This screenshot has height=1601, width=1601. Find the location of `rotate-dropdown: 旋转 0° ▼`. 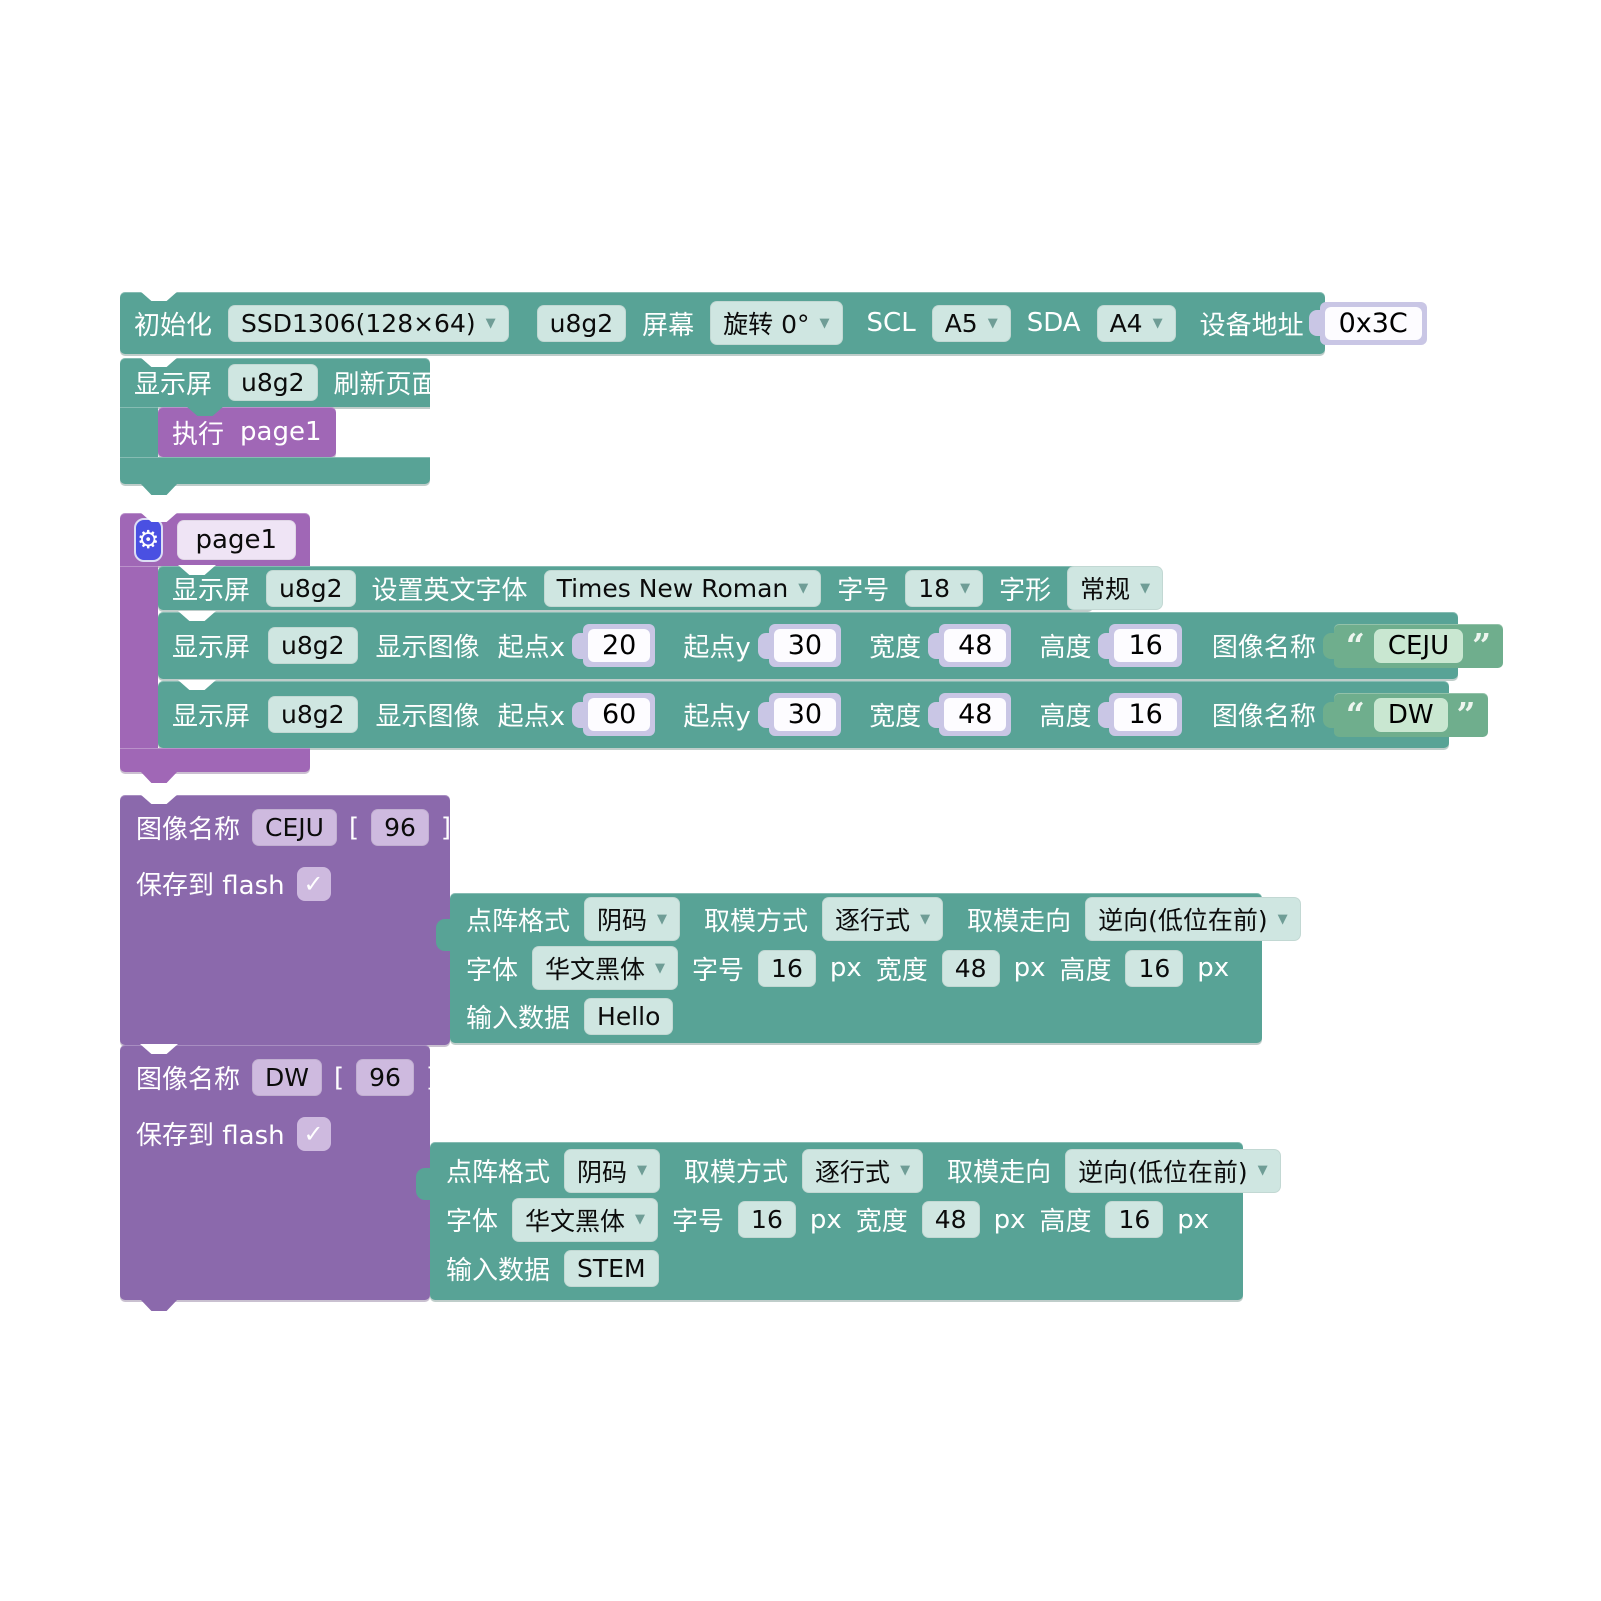

rotate-dropdown: 旋转 0° ▼ is located at coordinates (776, 323).